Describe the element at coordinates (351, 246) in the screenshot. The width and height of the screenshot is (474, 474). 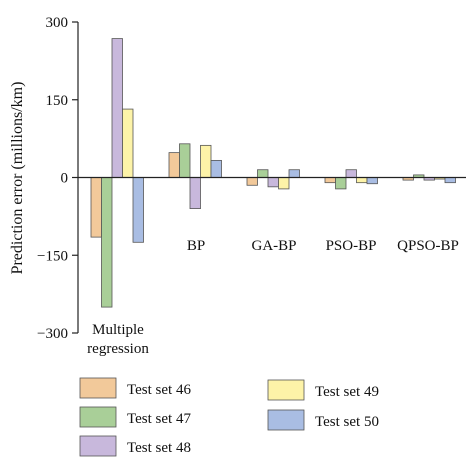
I see `category-label: PSO-BP` at that location.